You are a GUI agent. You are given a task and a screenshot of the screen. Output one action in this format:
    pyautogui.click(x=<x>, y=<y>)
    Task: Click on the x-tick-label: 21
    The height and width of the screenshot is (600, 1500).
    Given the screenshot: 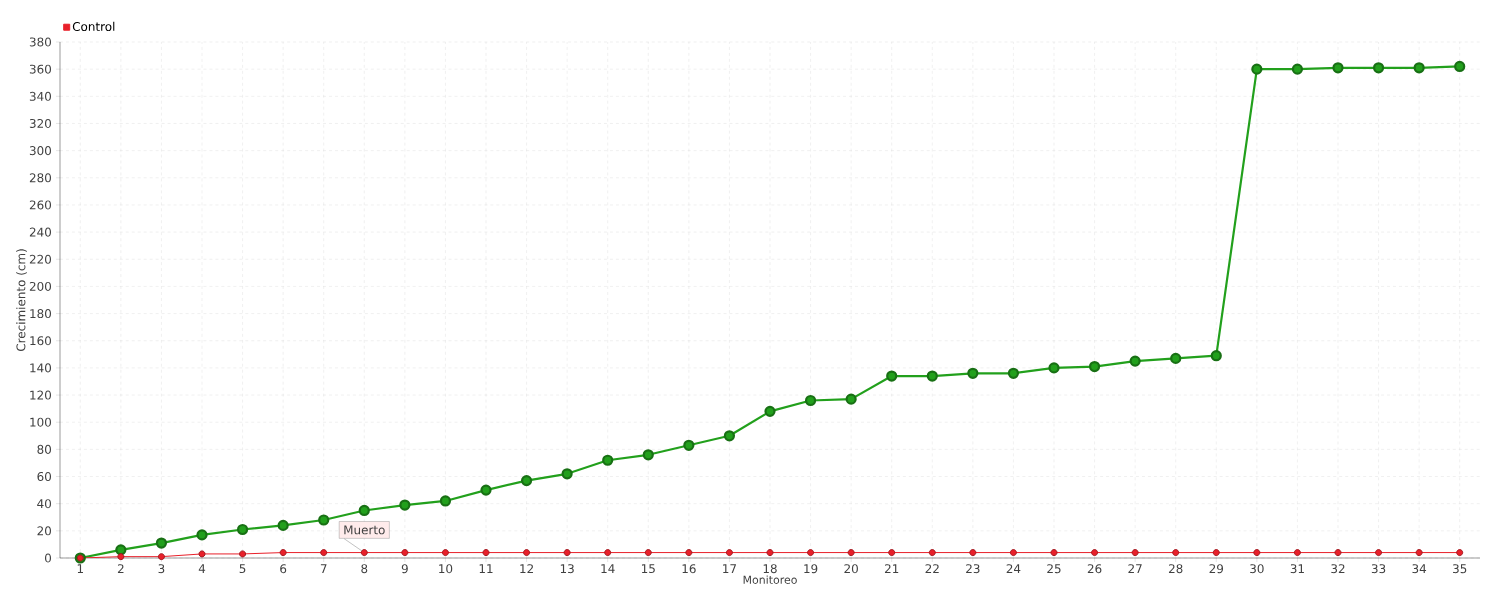 What is the action you would take?
    pyautogui.click(x=891, y=569)
    